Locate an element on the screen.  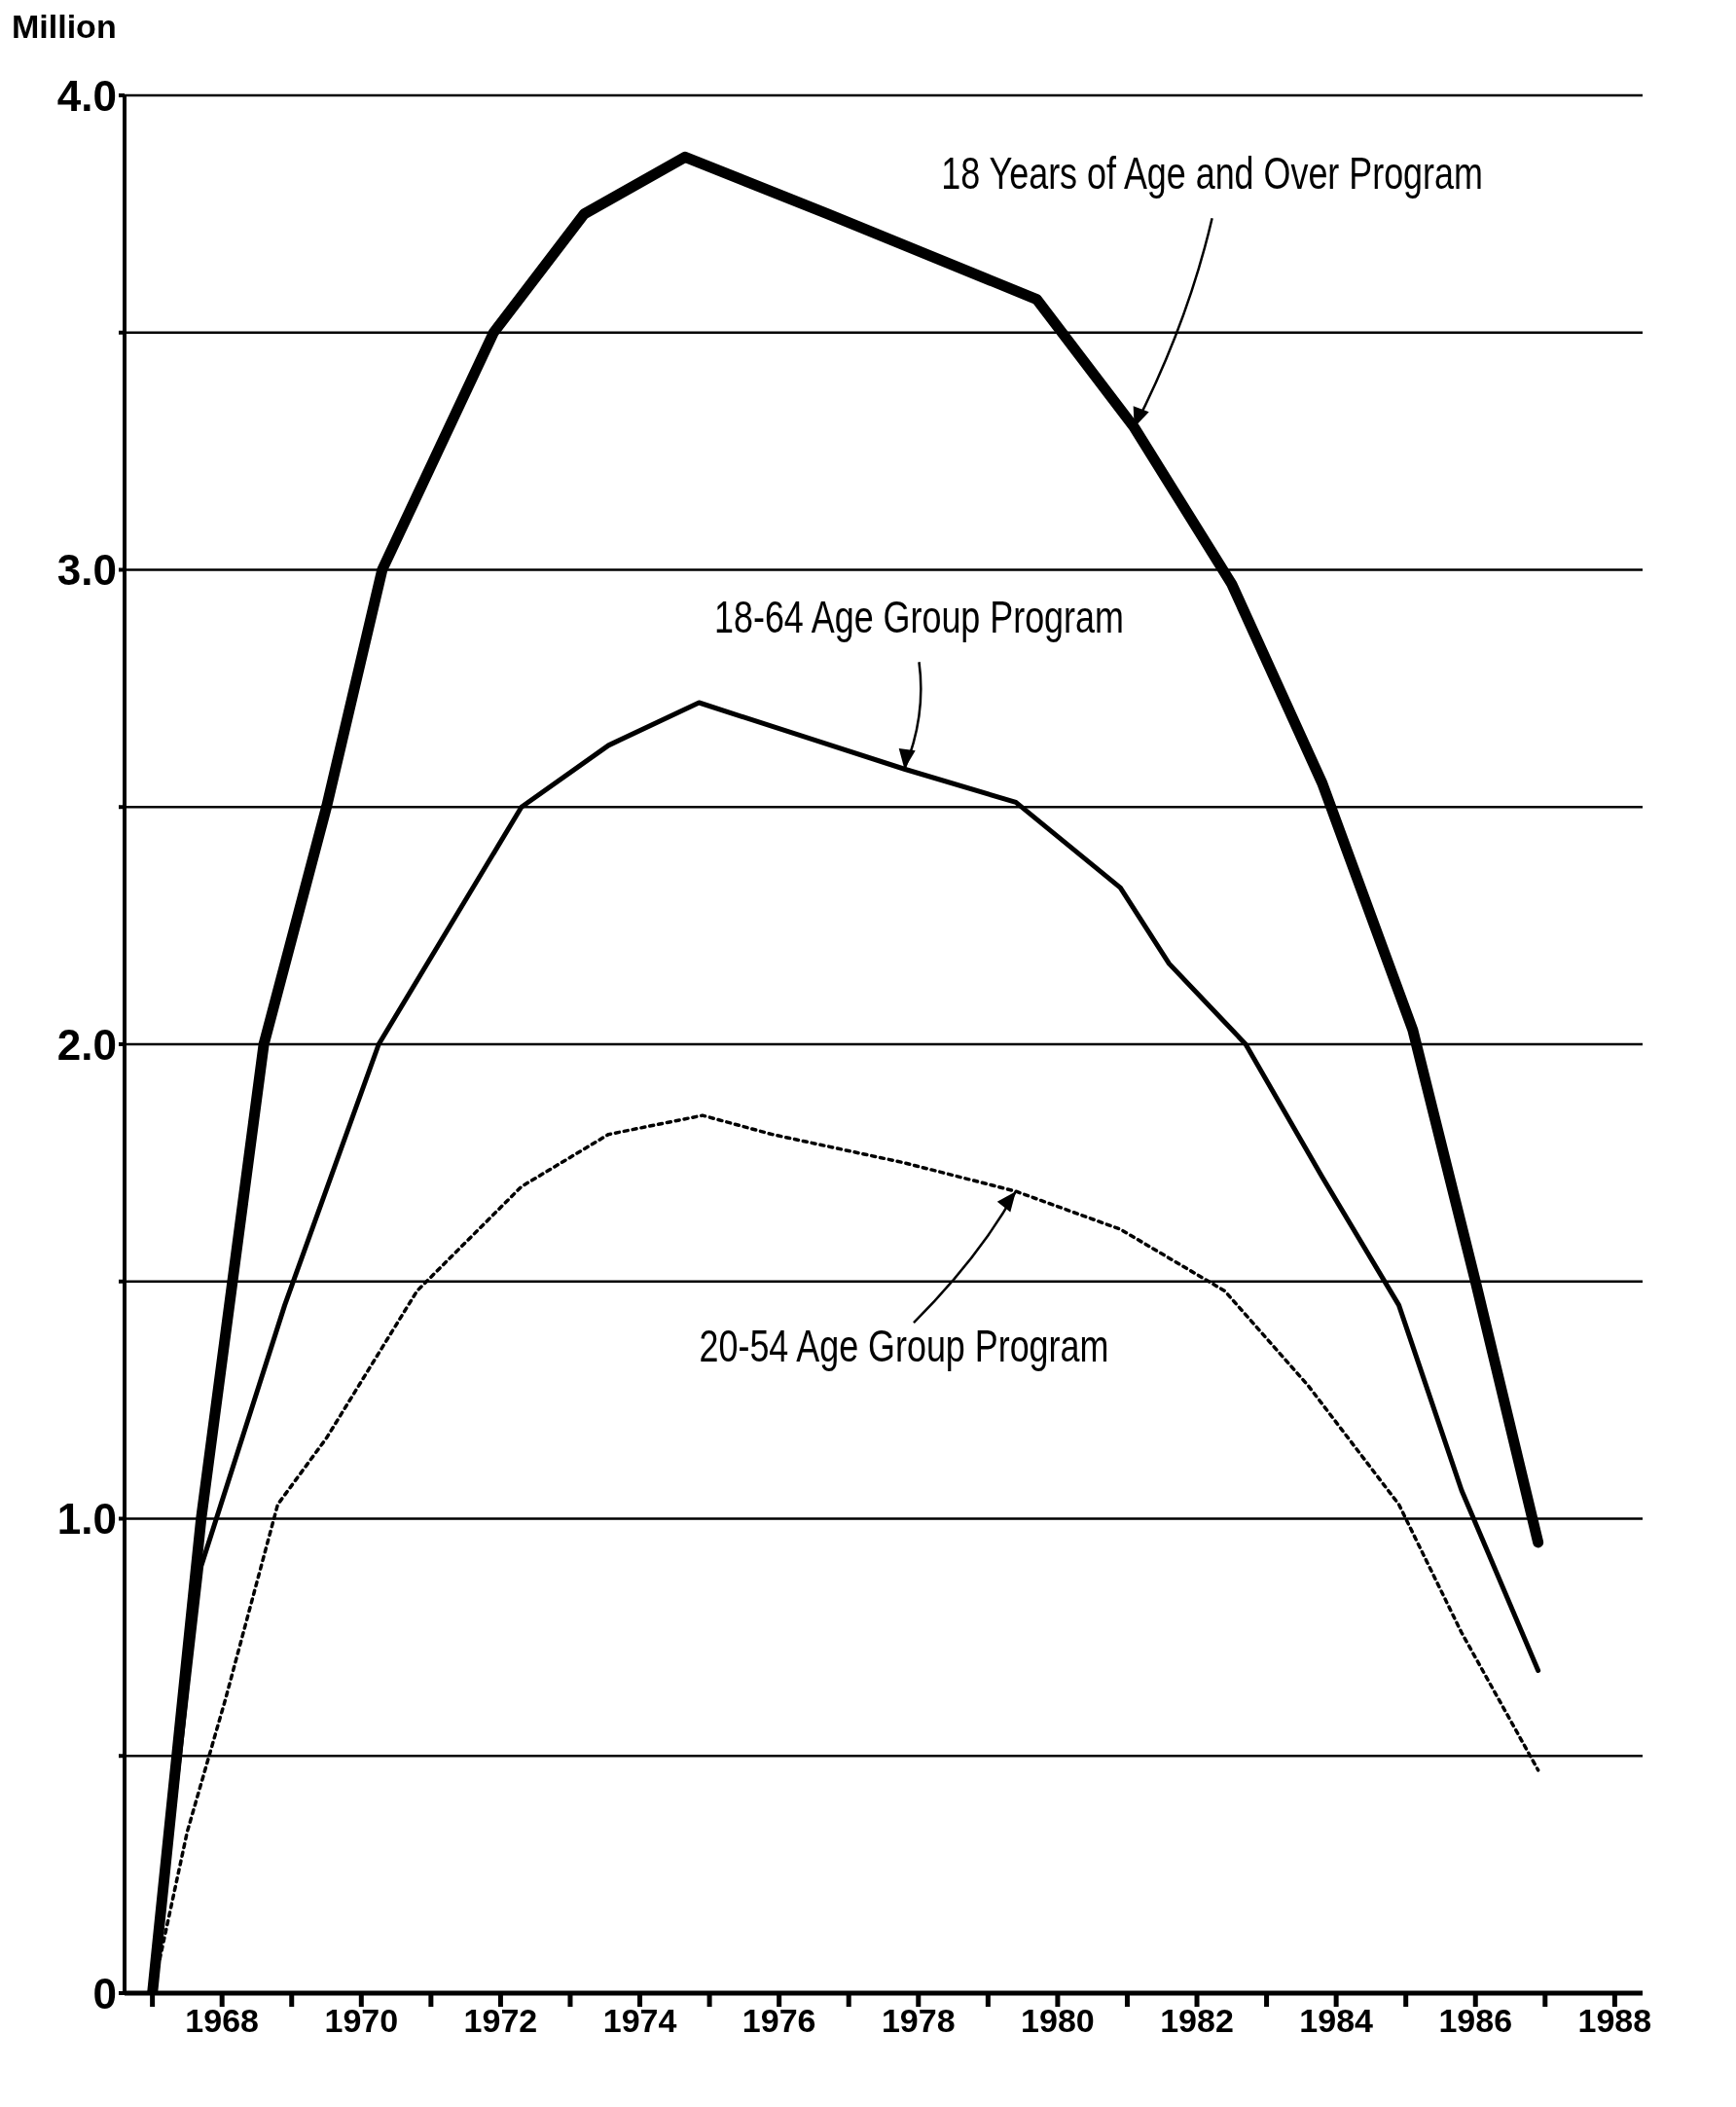
annotation: 18-64 Age Group Program is located at coordinates (919, 617).